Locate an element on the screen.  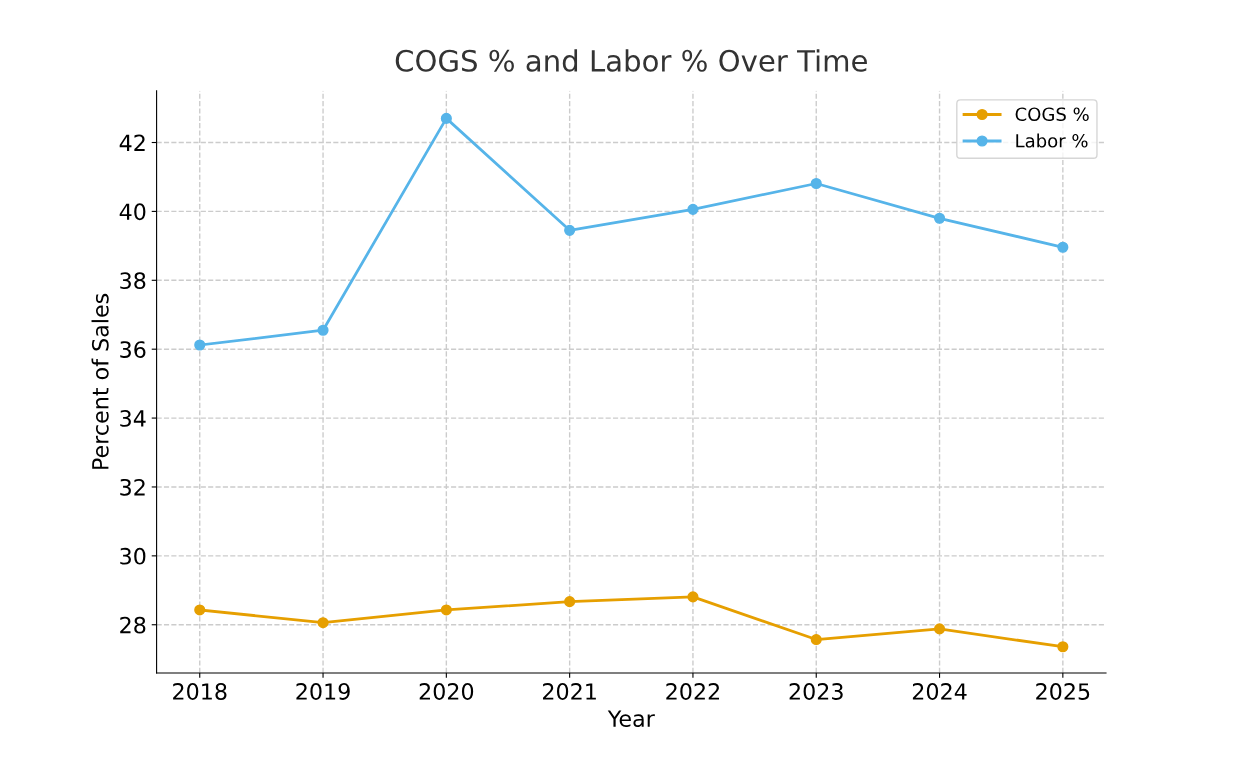
y-tick-label: 36 is located at coordinates (133, 349).